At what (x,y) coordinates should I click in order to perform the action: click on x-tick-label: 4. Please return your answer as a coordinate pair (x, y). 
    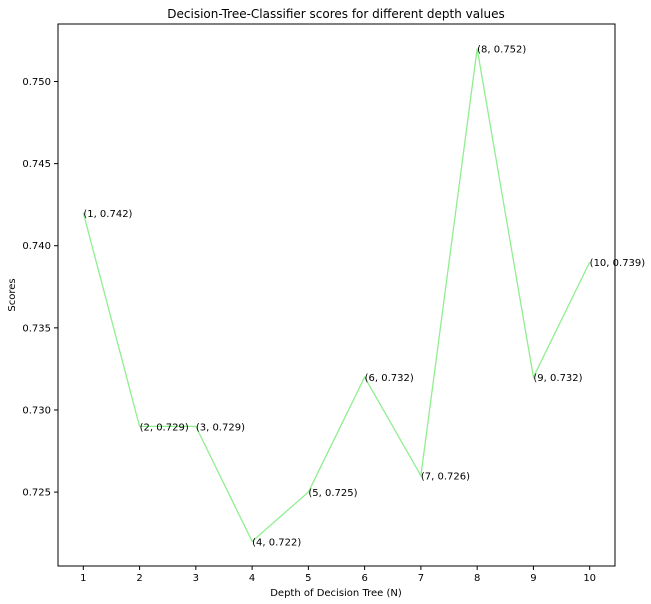
    Looking at the image, I should click on (252, 578).